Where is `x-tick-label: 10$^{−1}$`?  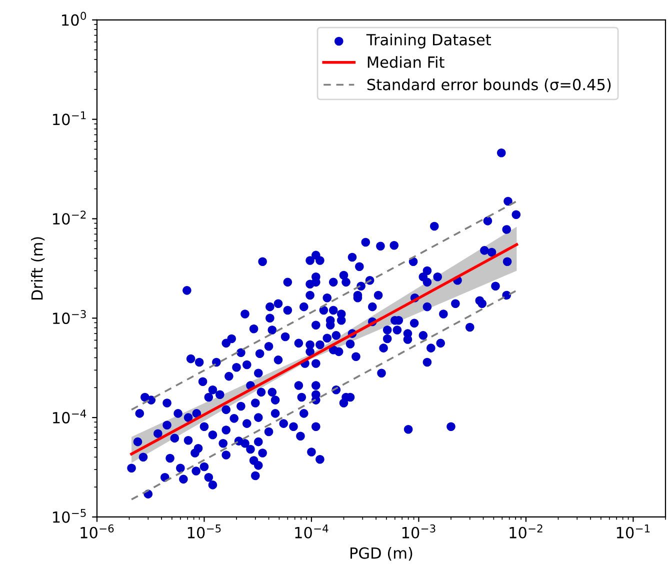
x-tick-label: 10$^{−1}$ is located at coordinates (633, 531).